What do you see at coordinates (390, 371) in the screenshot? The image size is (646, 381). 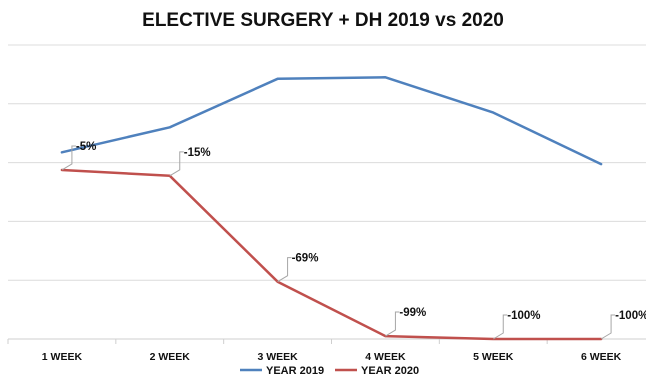 I see `legend-label: YEAR 2020` at bounding box center [390, 371].